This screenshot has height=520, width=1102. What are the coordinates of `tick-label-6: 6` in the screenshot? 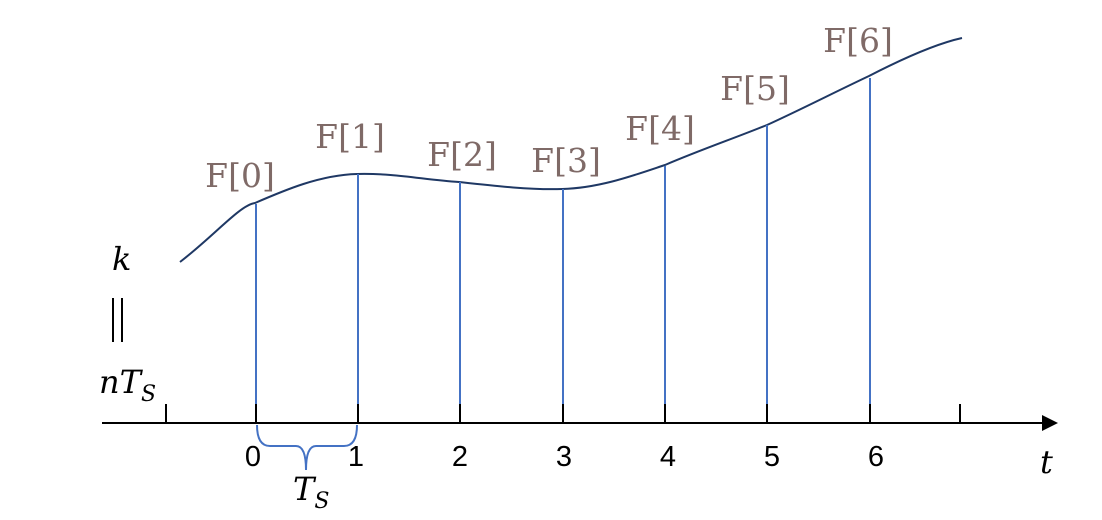 It's located at (876, 457).